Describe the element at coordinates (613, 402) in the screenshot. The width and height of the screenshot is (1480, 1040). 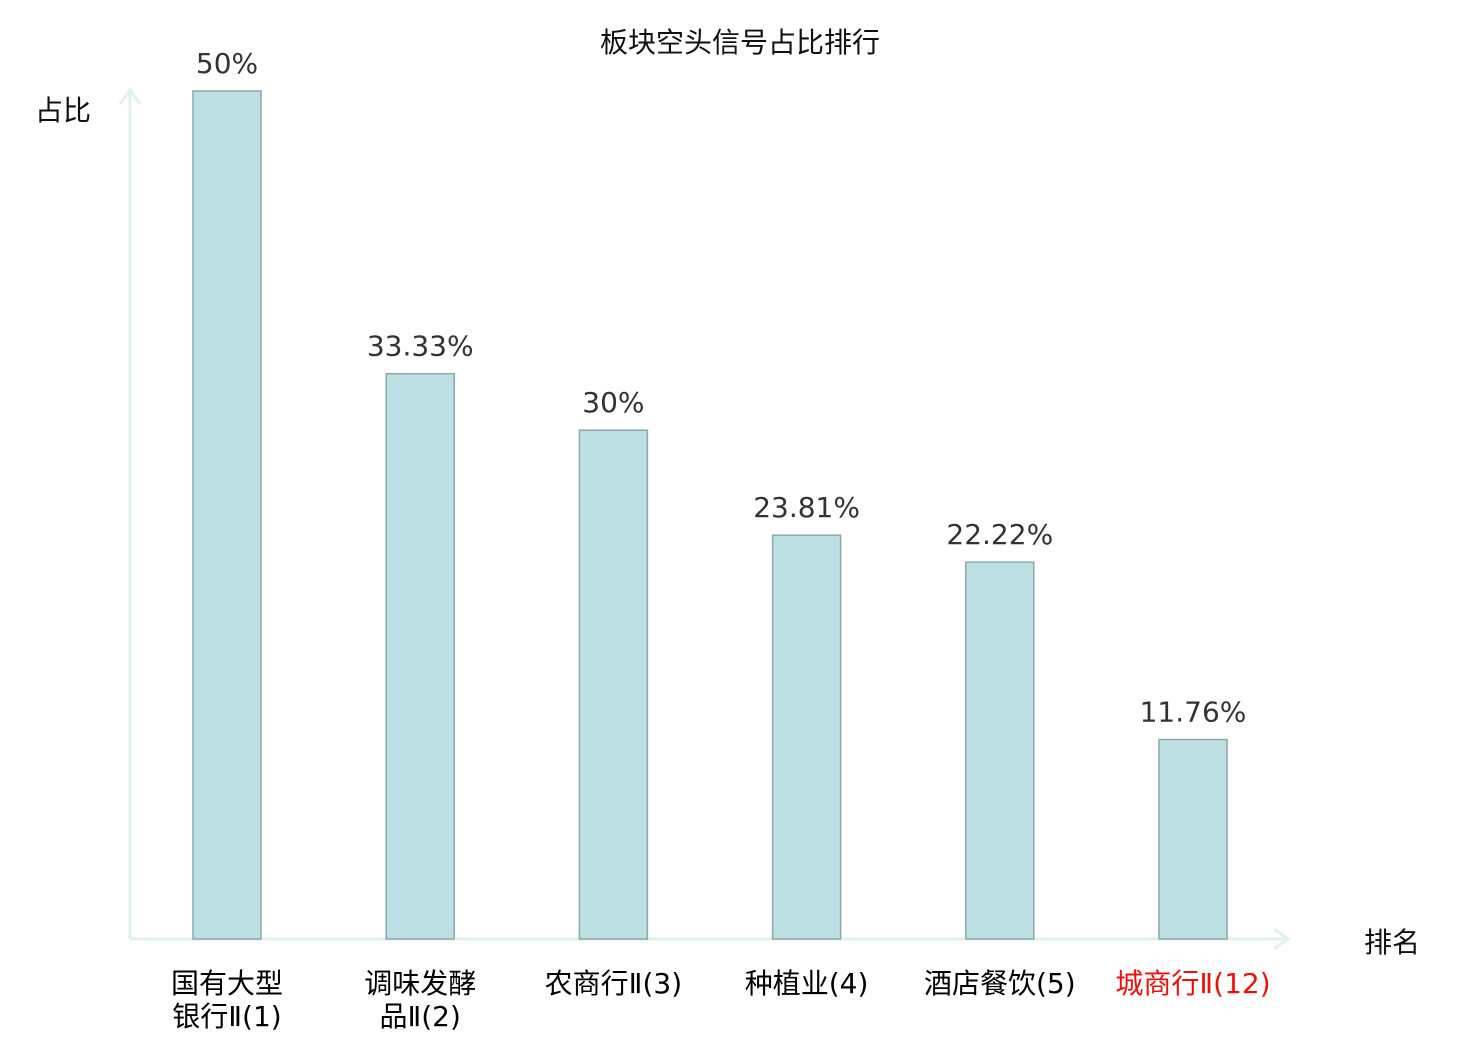
I see `data-label: 30%` at that location.